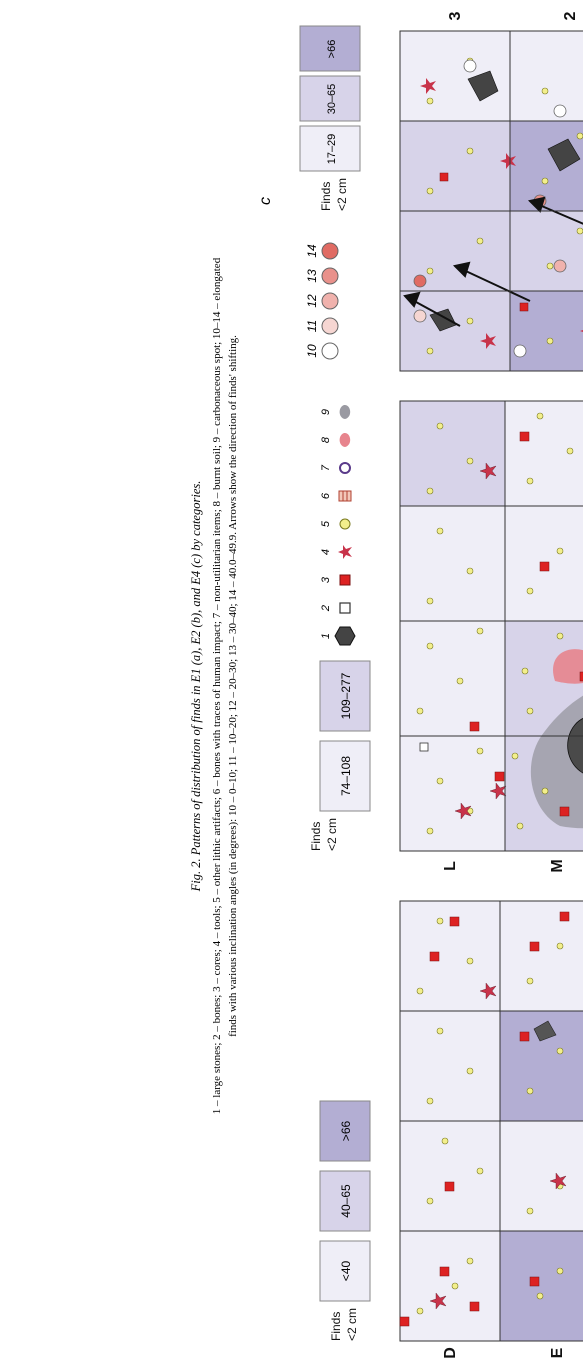  I want to click on symbol-num-8: 8, so click(326, 439).